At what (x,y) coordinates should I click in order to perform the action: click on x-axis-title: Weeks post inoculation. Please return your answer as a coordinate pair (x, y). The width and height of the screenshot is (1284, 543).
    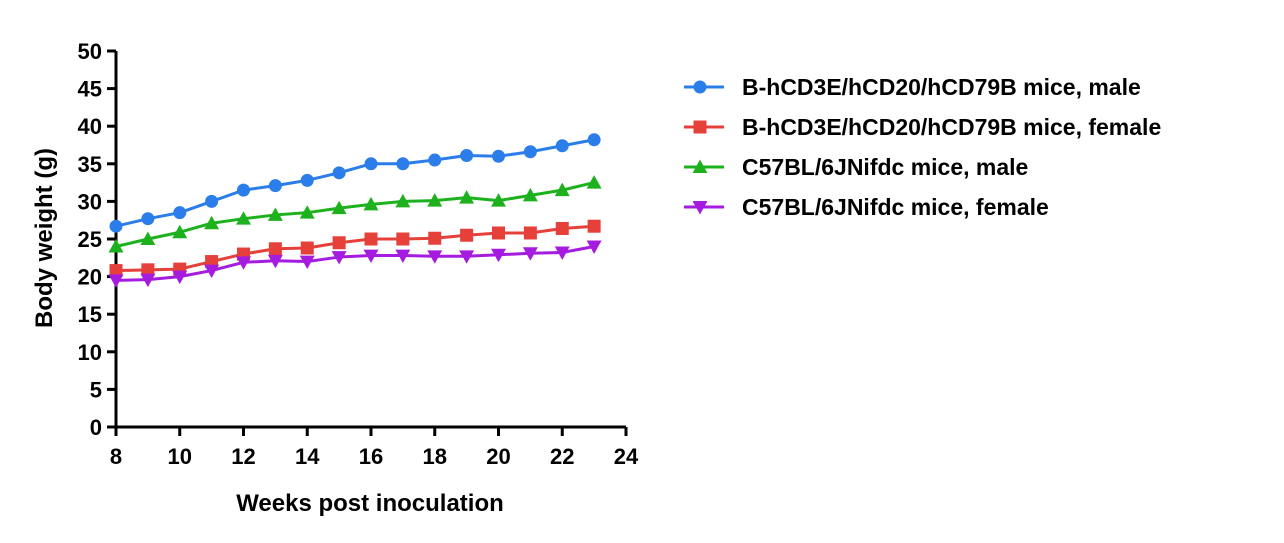
    Looking at the image, I should click on (370, 503).